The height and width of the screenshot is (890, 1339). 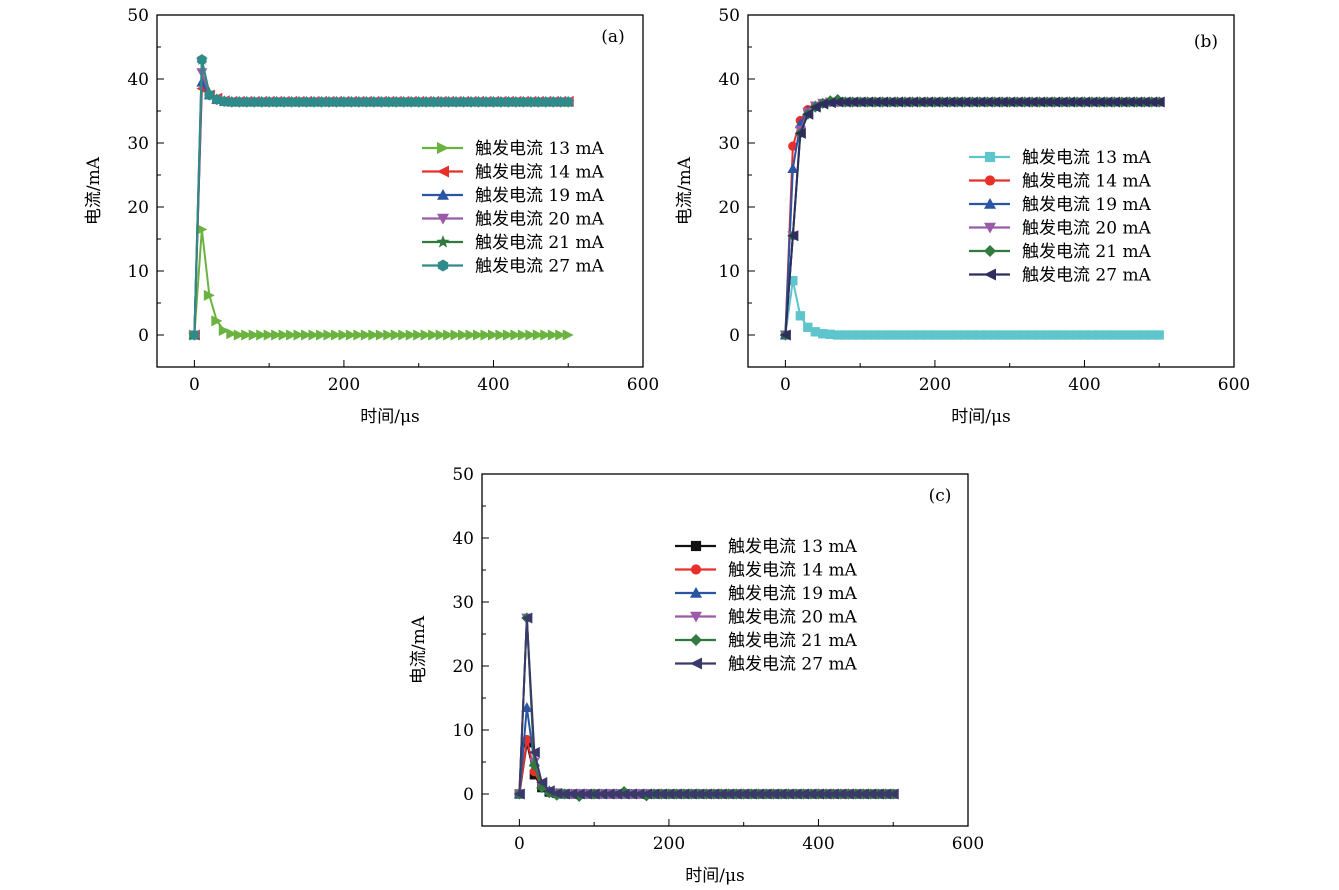 I want to click on y-tick-label: 0, so click(x=468, y=795).